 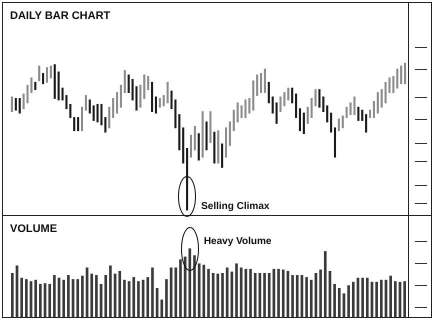 I want to click on text: Heavy Volume, so click(x=238, y=241).